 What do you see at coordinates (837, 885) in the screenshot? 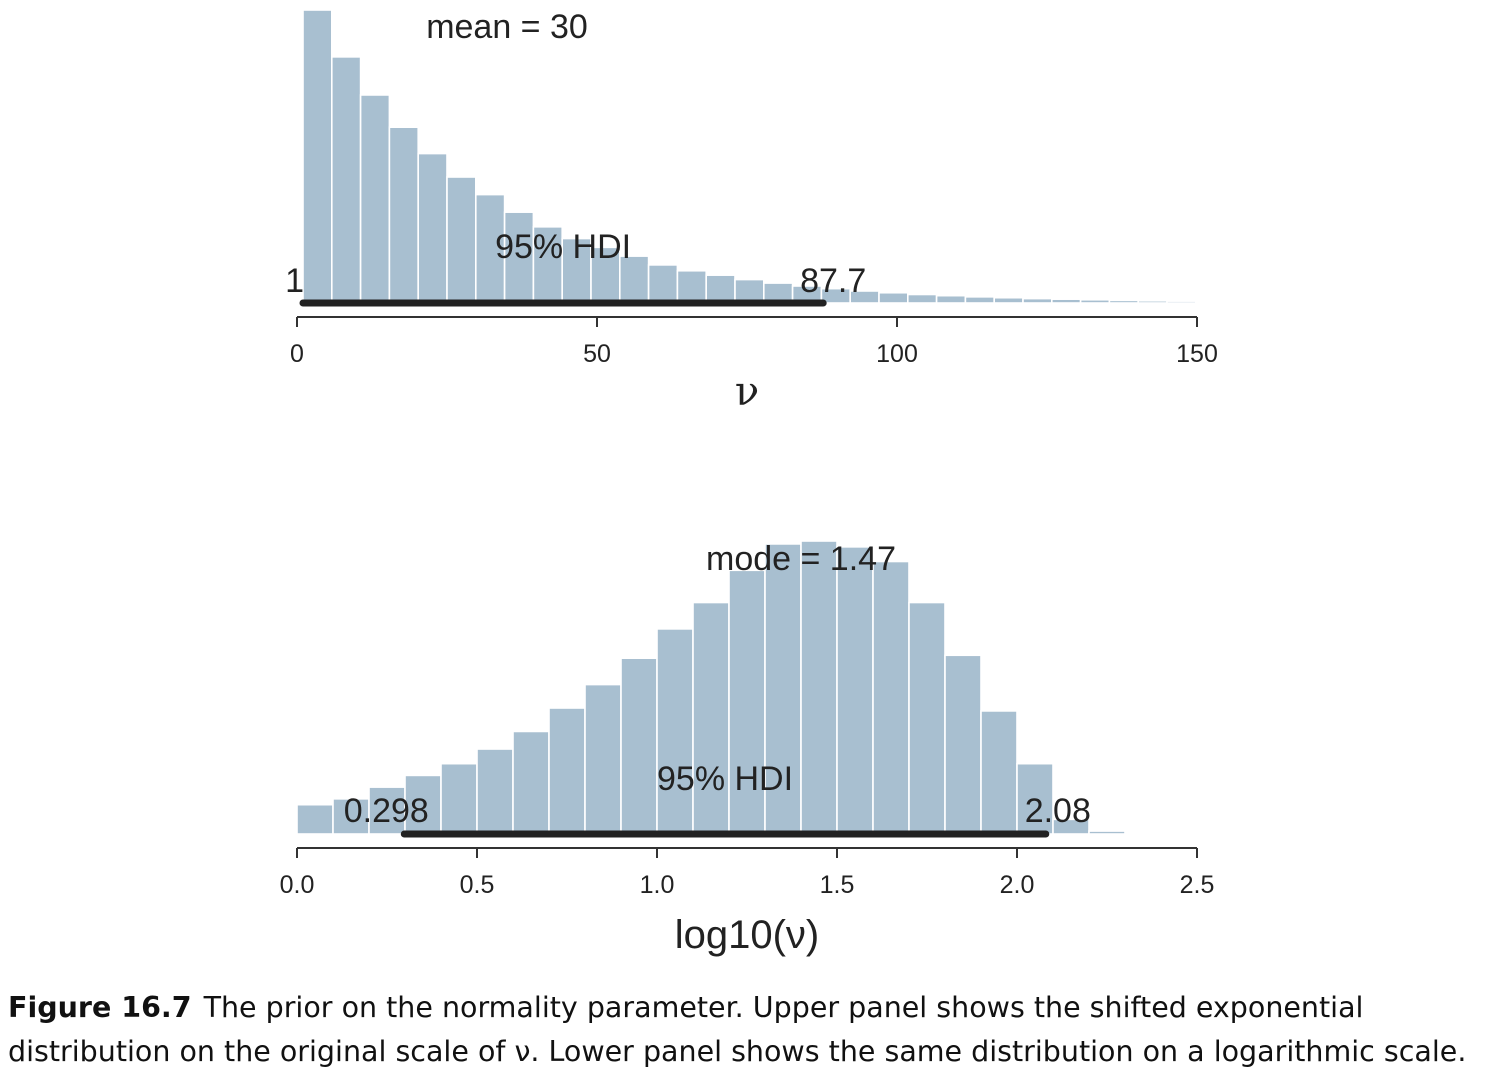
I see `lower-tick-label: 1.5` at bounding box center [837, 885].